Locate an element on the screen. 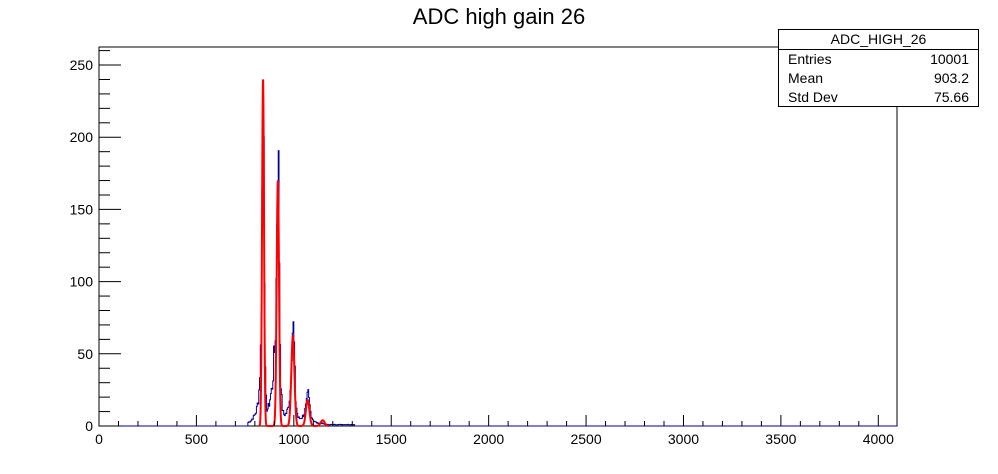  x-tick-label: 500 is located at coordinates (197, 439).